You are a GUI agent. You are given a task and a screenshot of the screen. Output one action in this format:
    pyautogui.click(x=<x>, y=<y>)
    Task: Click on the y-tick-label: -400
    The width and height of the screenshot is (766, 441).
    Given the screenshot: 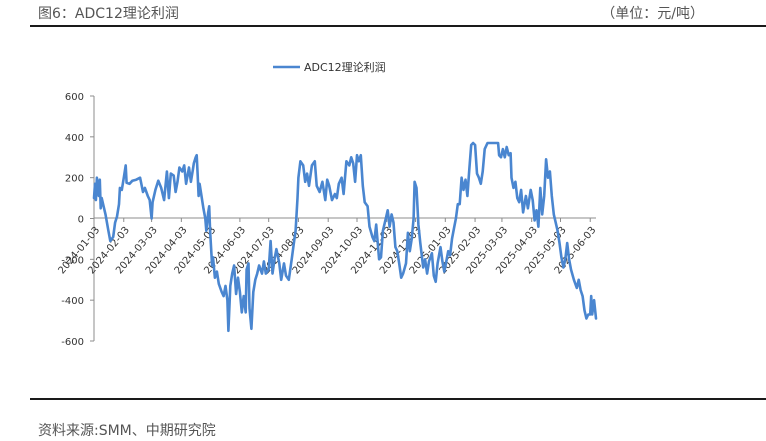 What is the action you would take?
    pyautogui.click(x=72, y=301)
    